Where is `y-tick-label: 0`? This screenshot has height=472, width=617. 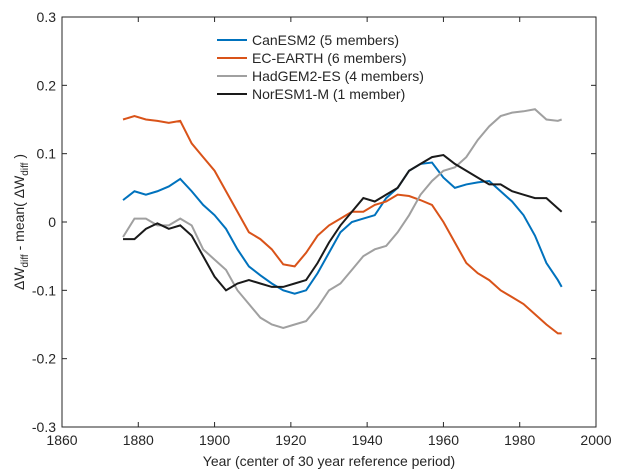
y-tick-label: 0 is located at coordinates (52, 222).